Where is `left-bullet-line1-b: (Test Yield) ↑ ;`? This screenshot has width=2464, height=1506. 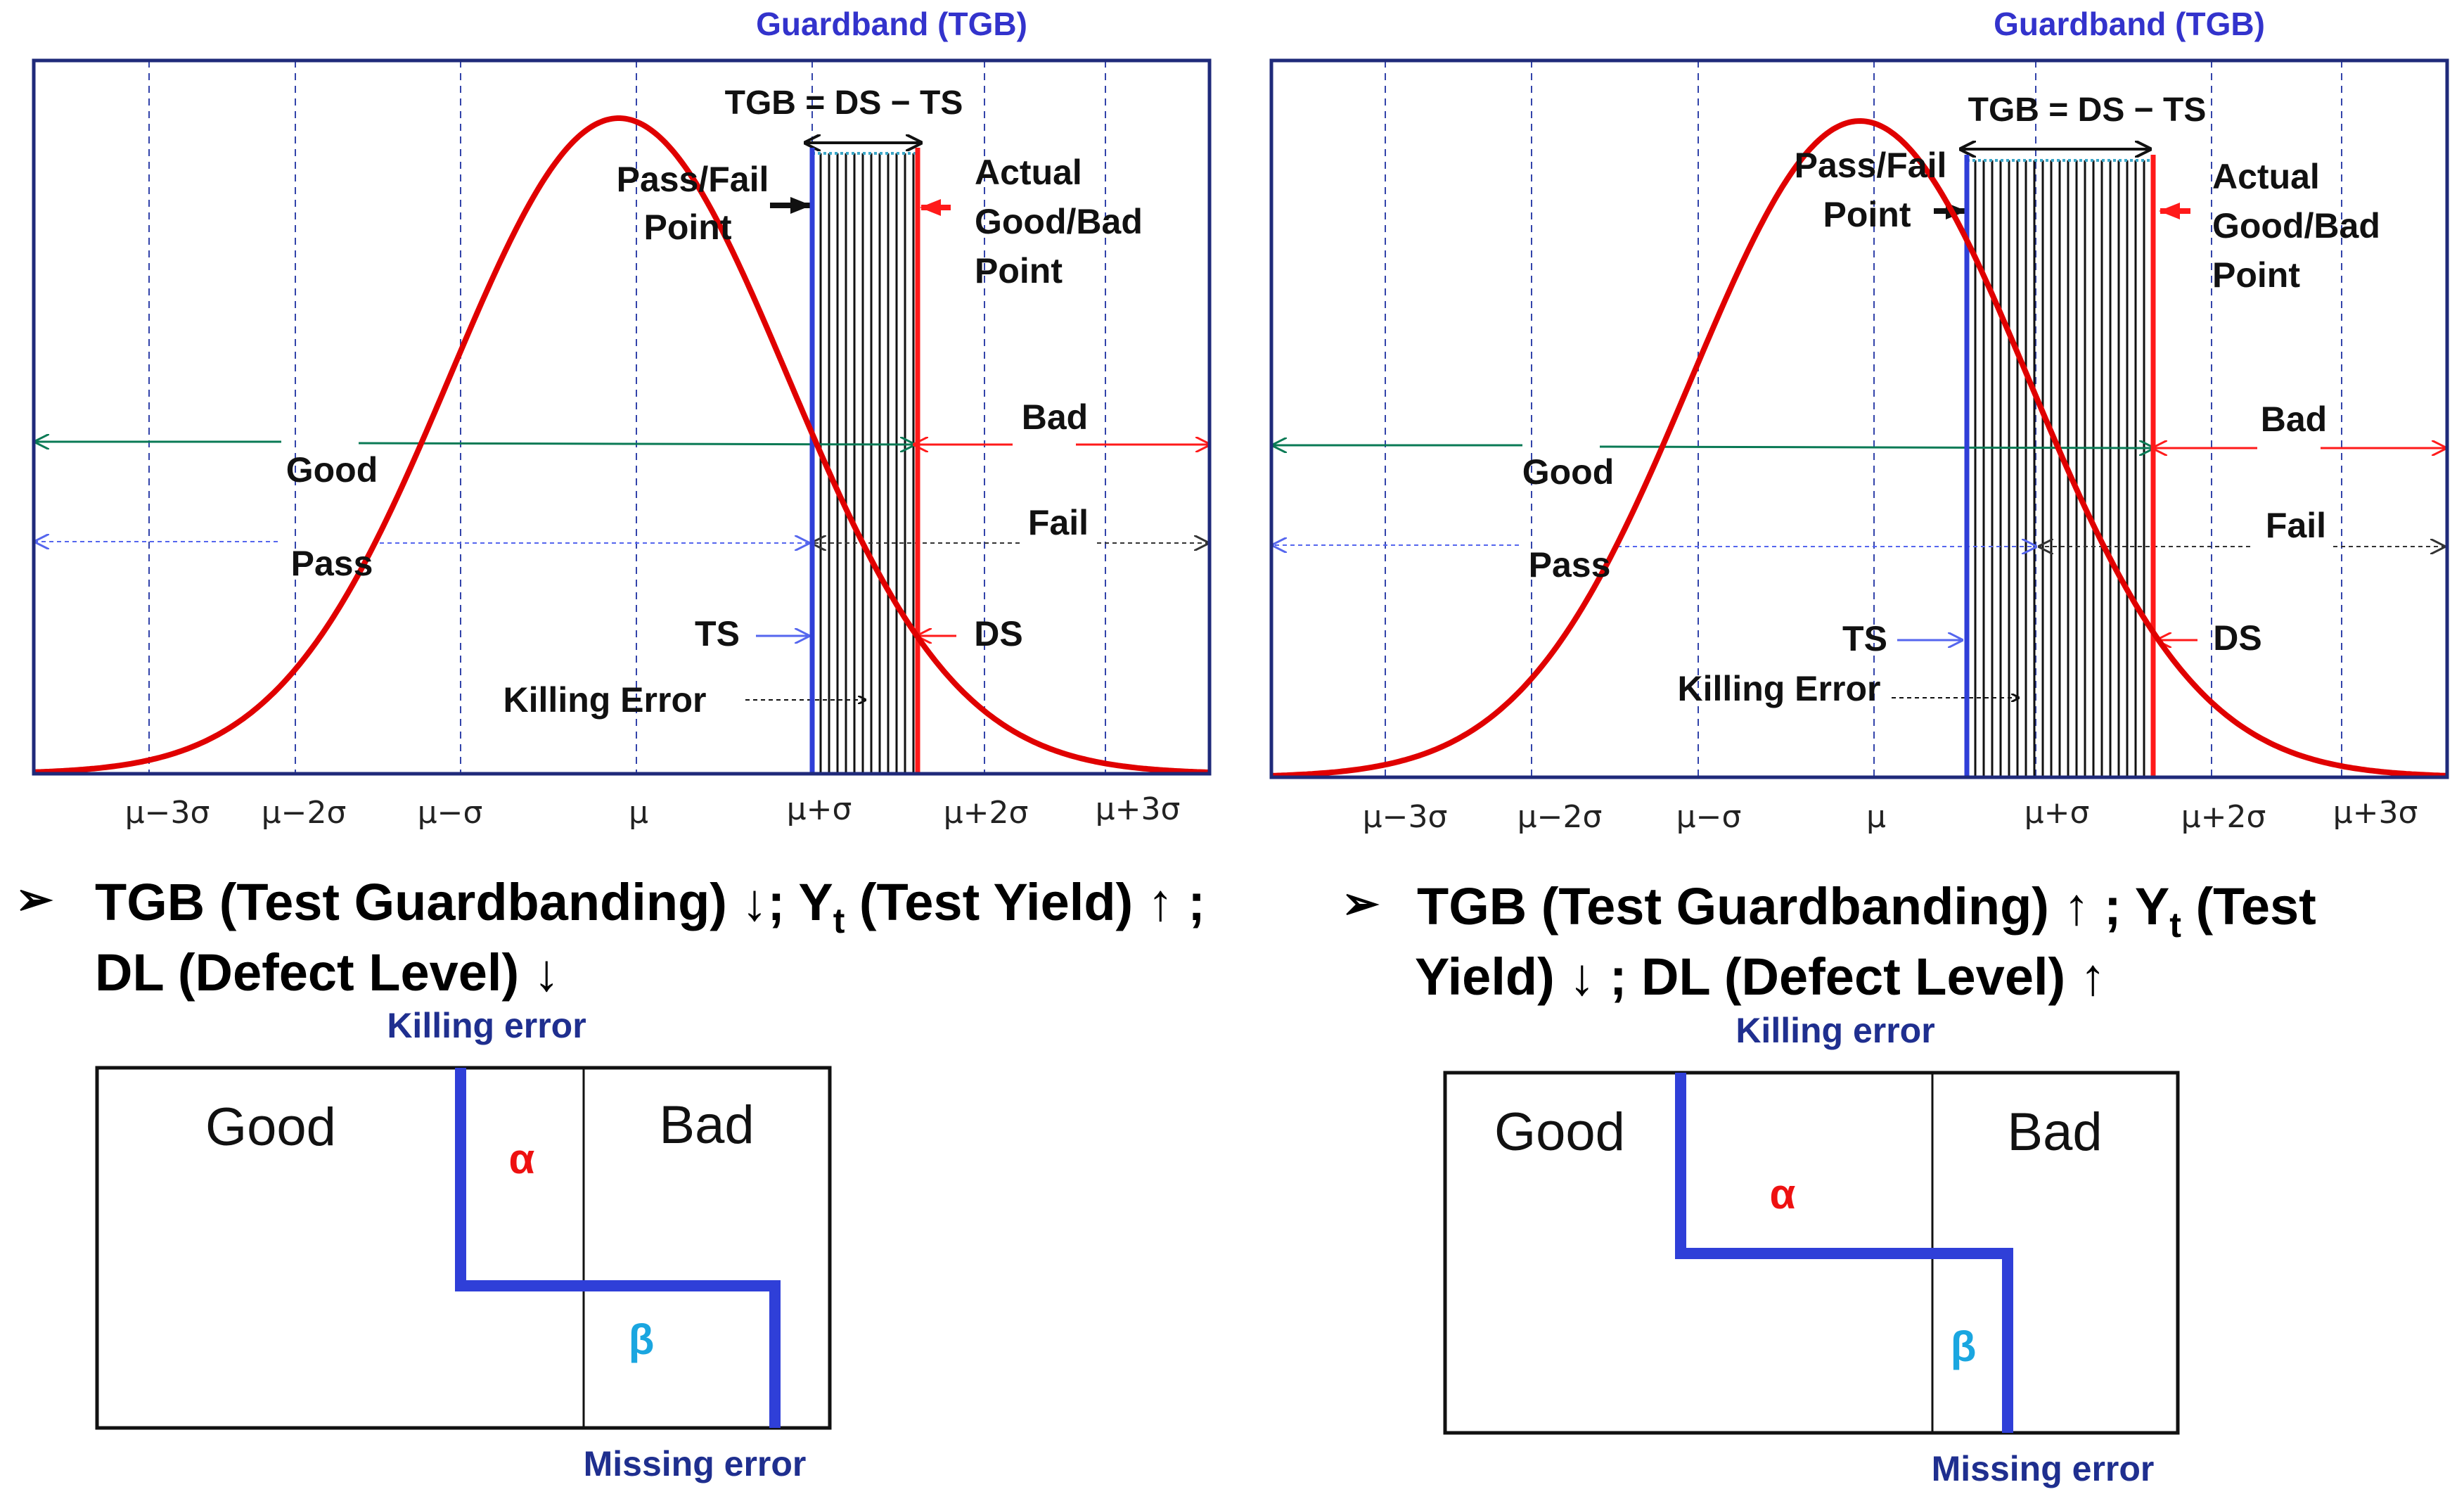
left-bullet-line1-b: (Test Yield) ↑ ; is located at coordinates (1025, 902).